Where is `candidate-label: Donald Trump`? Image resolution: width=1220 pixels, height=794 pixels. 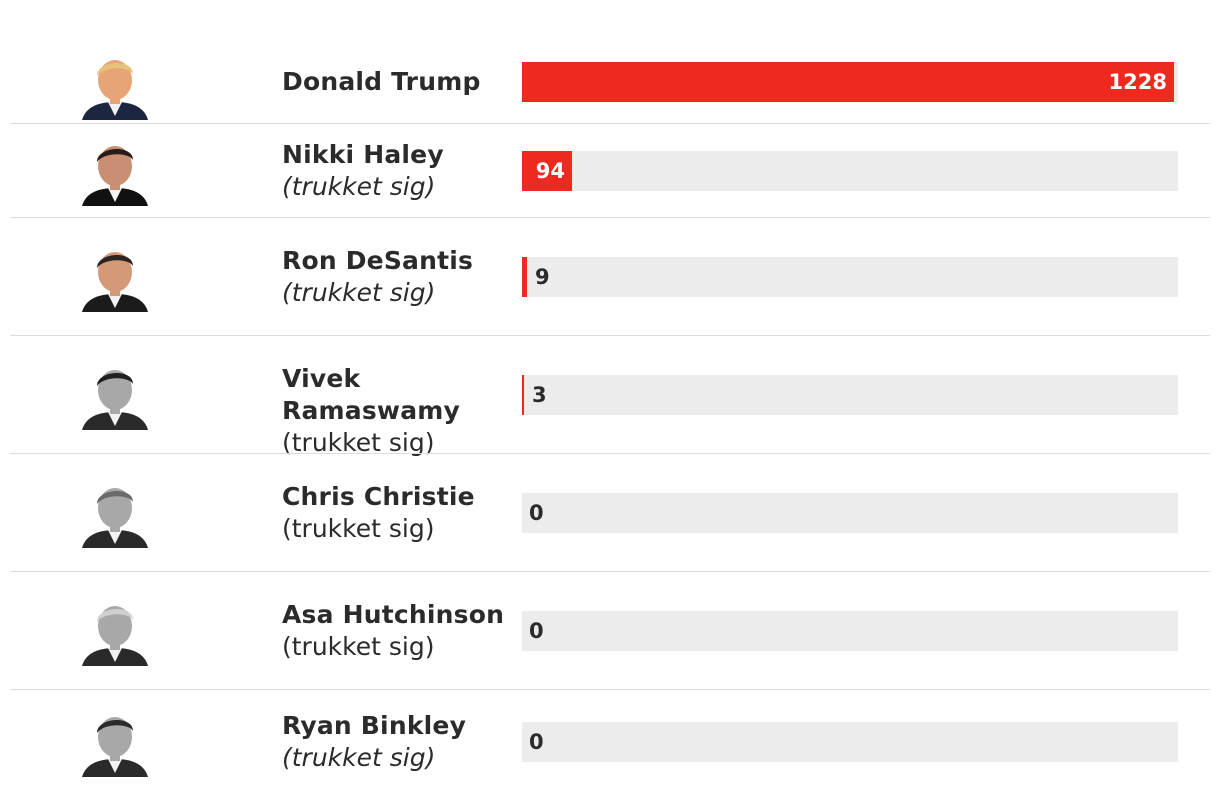
candidate-label: Donald Trump is located at coordinates (397, 82).